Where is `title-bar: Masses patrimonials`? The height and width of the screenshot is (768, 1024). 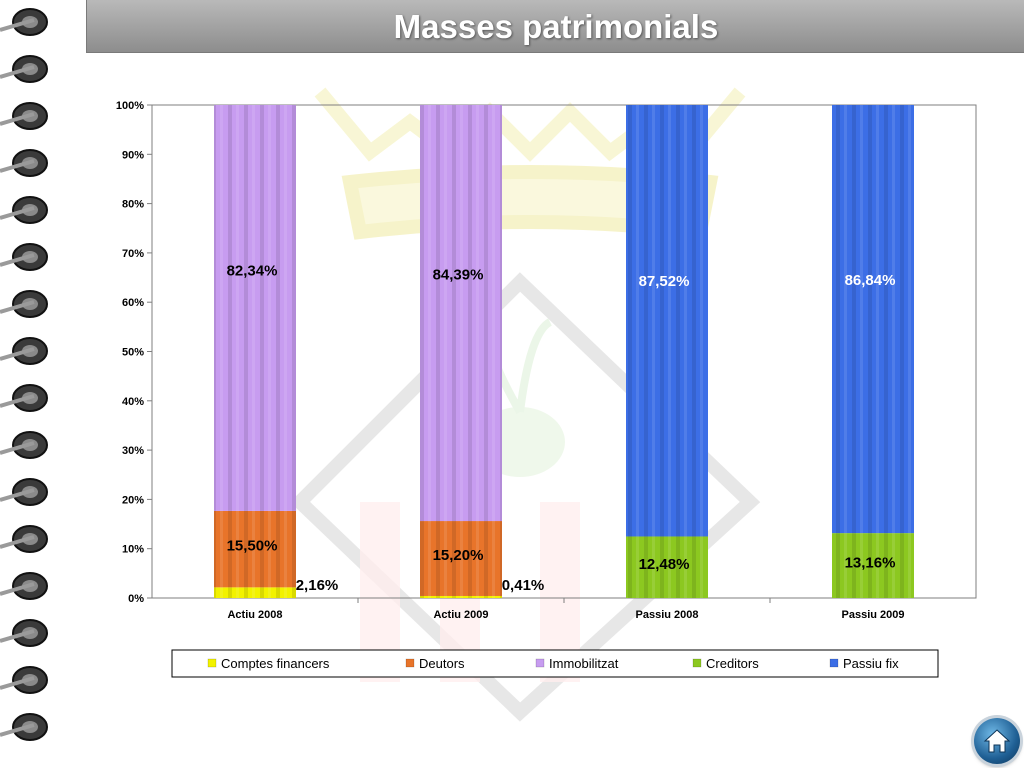
title-bar: Masses patrimonials is located at coordinates (555, 26).